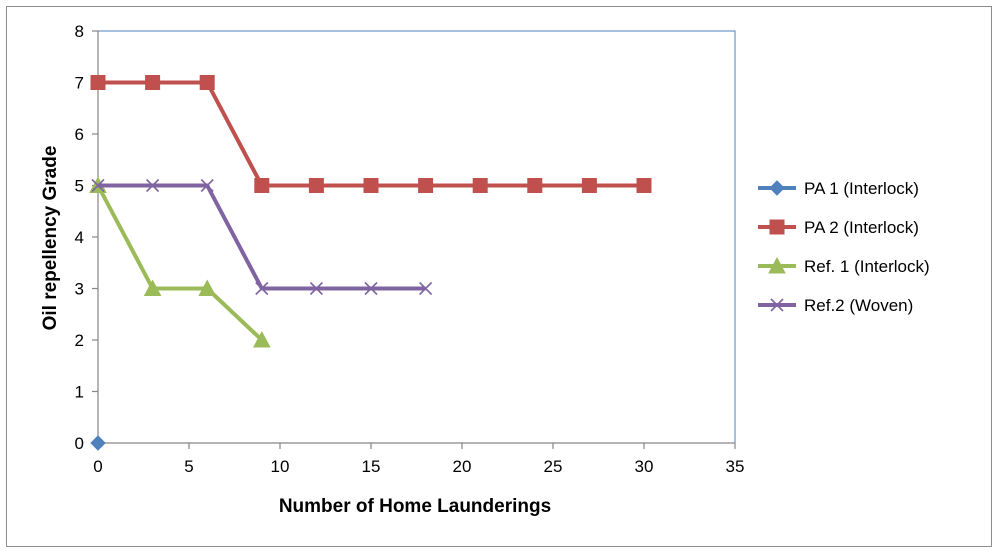 The image size is (1000, 555). I want to click on legend-label: PA 1 (Interlock), so click(861, 188).